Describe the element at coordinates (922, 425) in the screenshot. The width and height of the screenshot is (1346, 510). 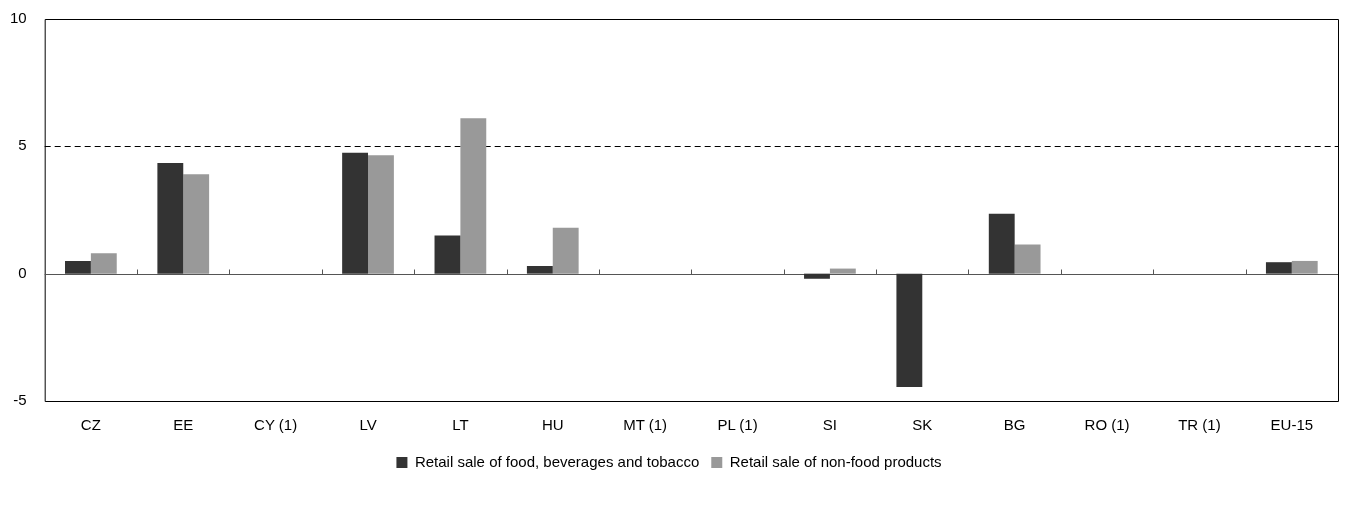
I see `x-tick-label: SK` at that location.